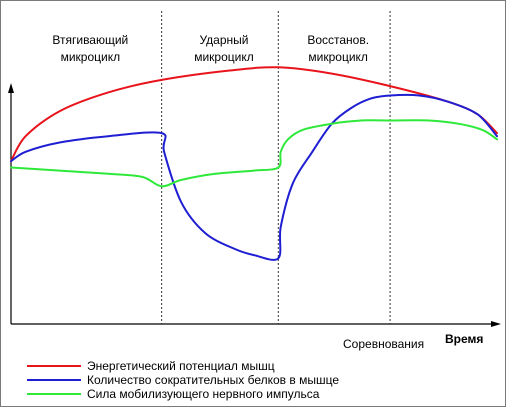 Image resolution: width=506 pixels, height=411 pixels. Describe the element at coordinates (224, 57) in the screenshot. I see `phase-label-2-line2: микроцикл` at that location.